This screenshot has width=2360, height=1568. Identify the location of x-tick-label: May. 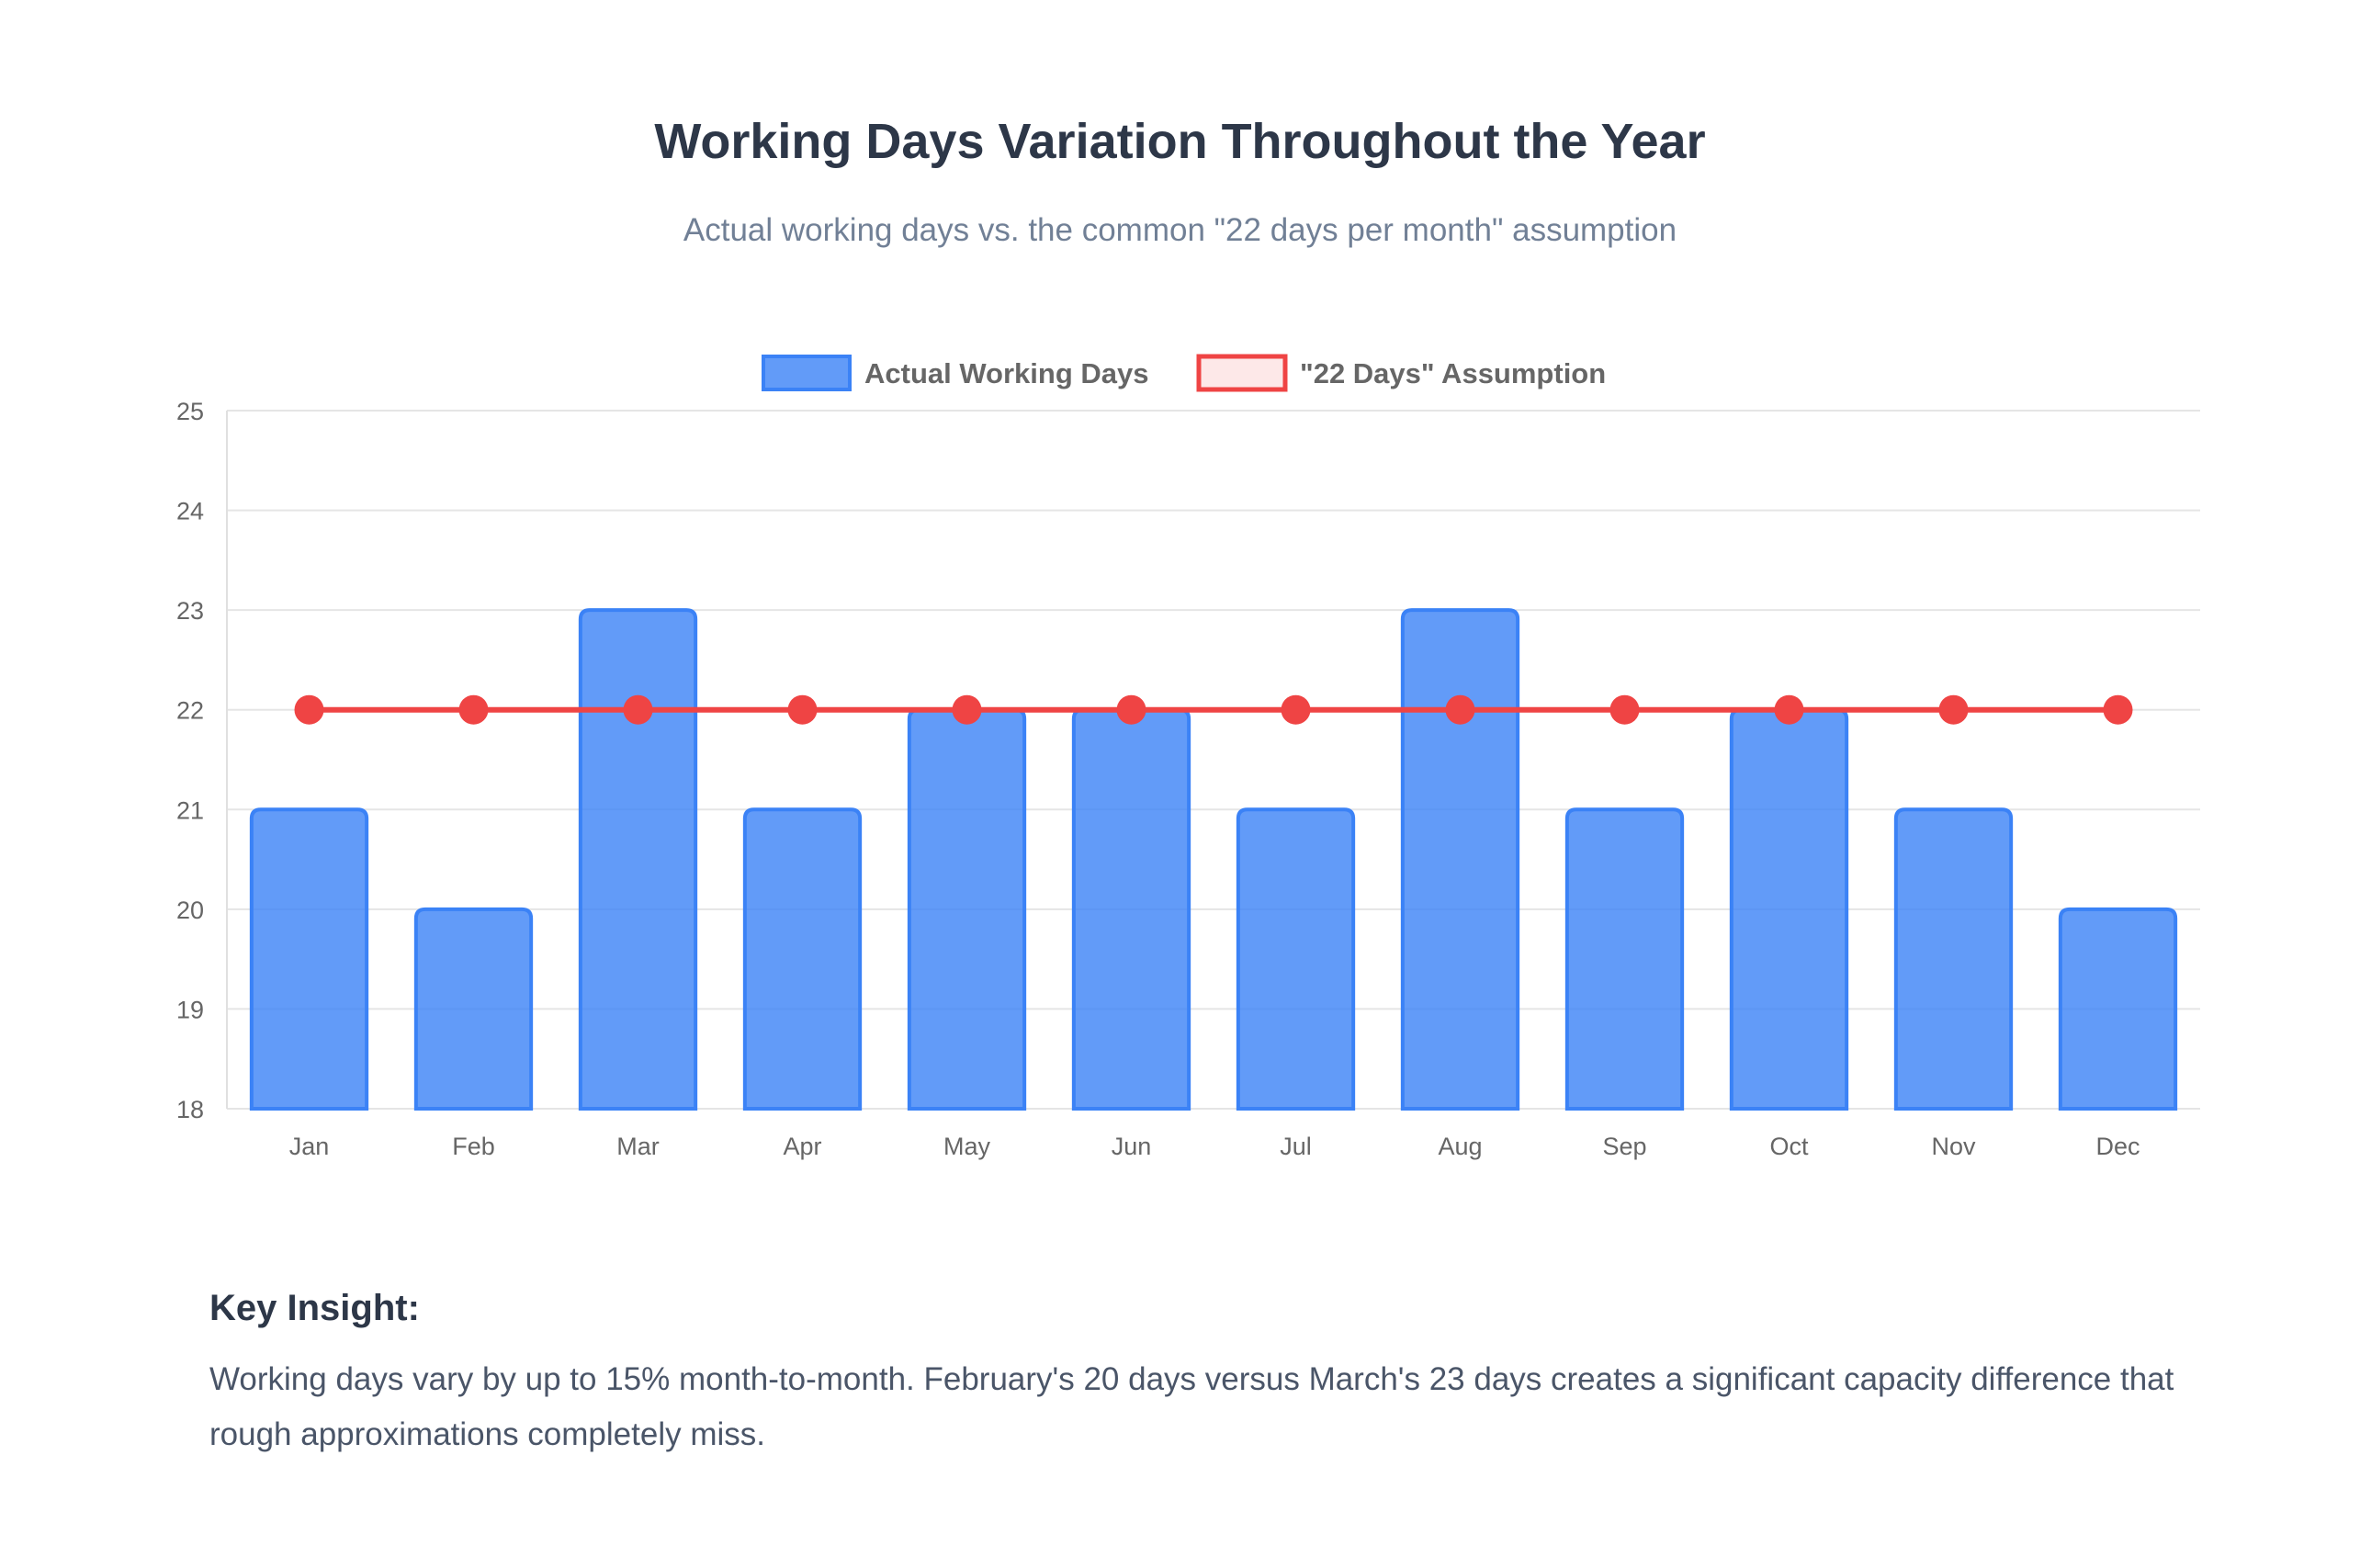
(967, 1146).